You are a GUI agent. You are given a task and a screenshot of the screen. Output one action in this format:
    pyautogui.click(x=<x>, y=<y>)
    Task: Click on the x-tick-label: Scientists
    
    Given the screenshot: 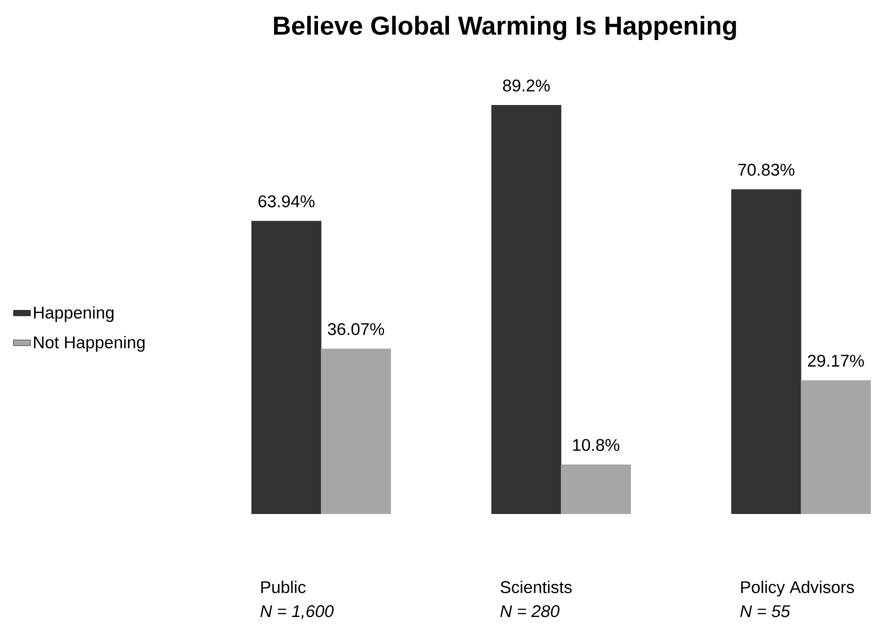 What is the action you would take?
    pyautogui.click(x=536, y=587)
    